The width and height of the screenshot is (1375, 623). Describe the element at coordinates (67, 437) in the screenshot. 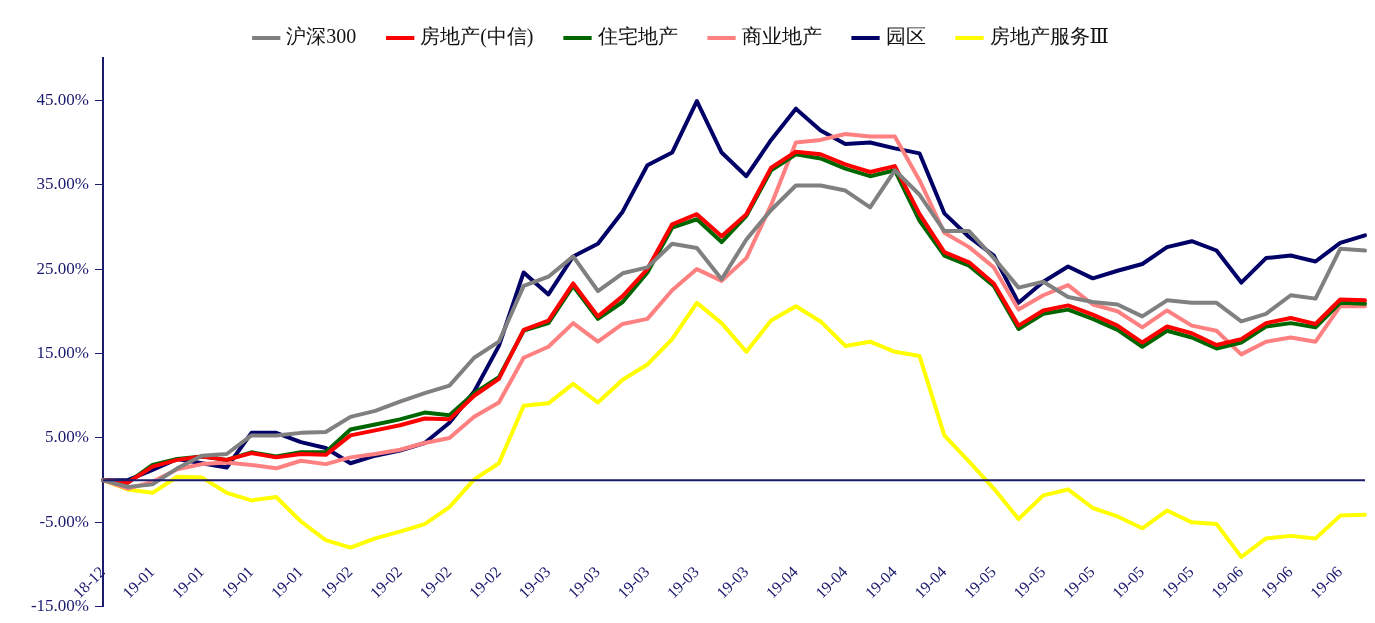

I see `y-tick-label: 5.00%` at that location.